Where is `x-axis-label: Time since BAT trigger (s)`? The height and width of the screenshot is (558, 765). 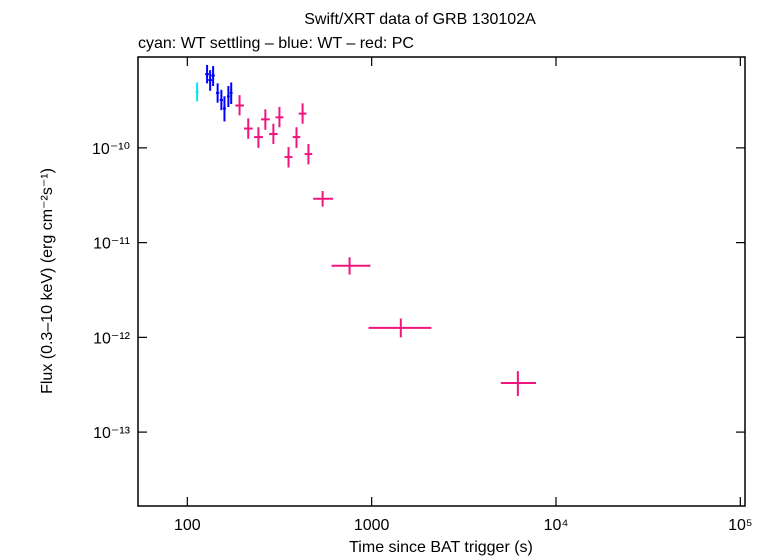
x-axis-label: Time since BAT trigger (s) is located at coordinates (441, 547).